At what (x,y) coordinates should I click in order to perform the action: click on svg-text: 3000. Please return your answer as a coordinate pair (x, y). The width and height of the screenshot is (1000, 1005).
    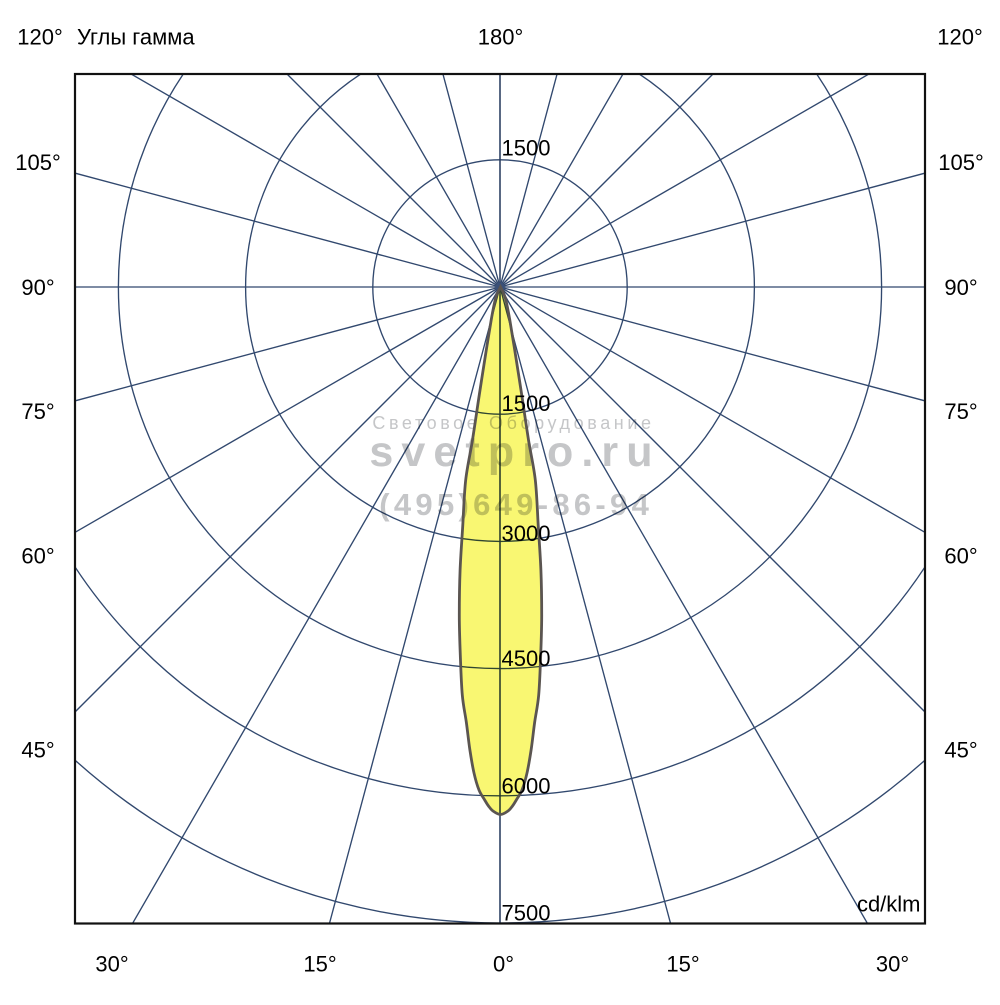
    Looking at the image, I should click on (526, 533).